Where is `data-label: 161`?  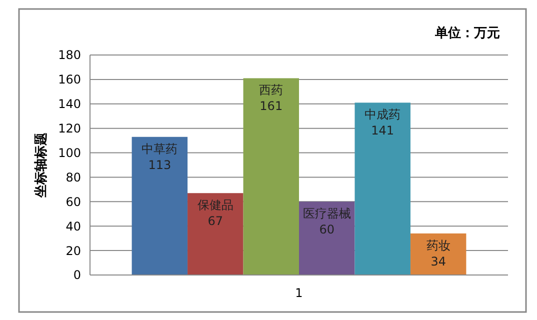
data-label: 161 is located at coordinates (271, 106).